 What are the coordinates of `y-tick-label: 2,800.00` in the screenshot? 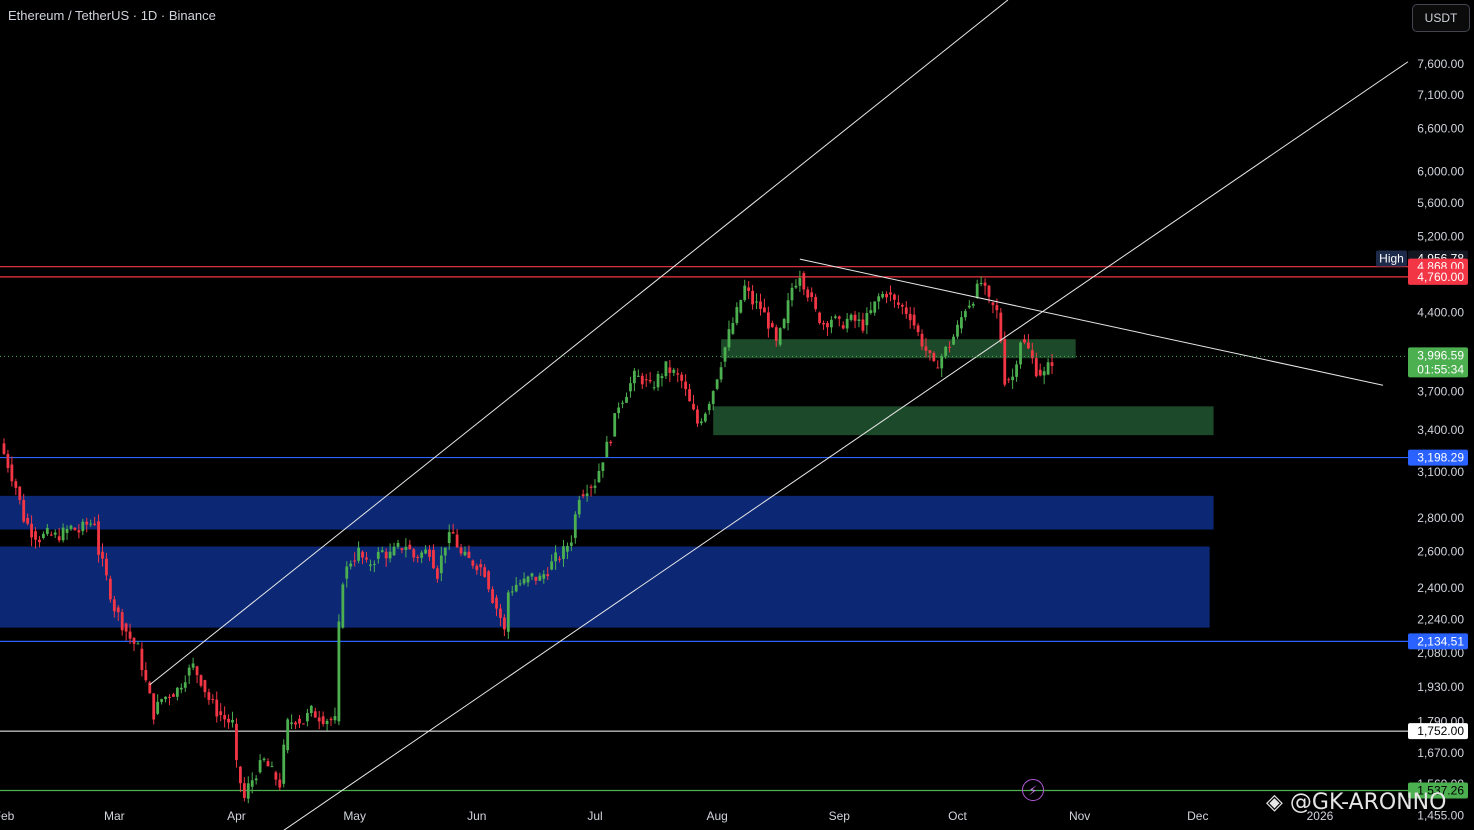 It's located at (1440, 518).